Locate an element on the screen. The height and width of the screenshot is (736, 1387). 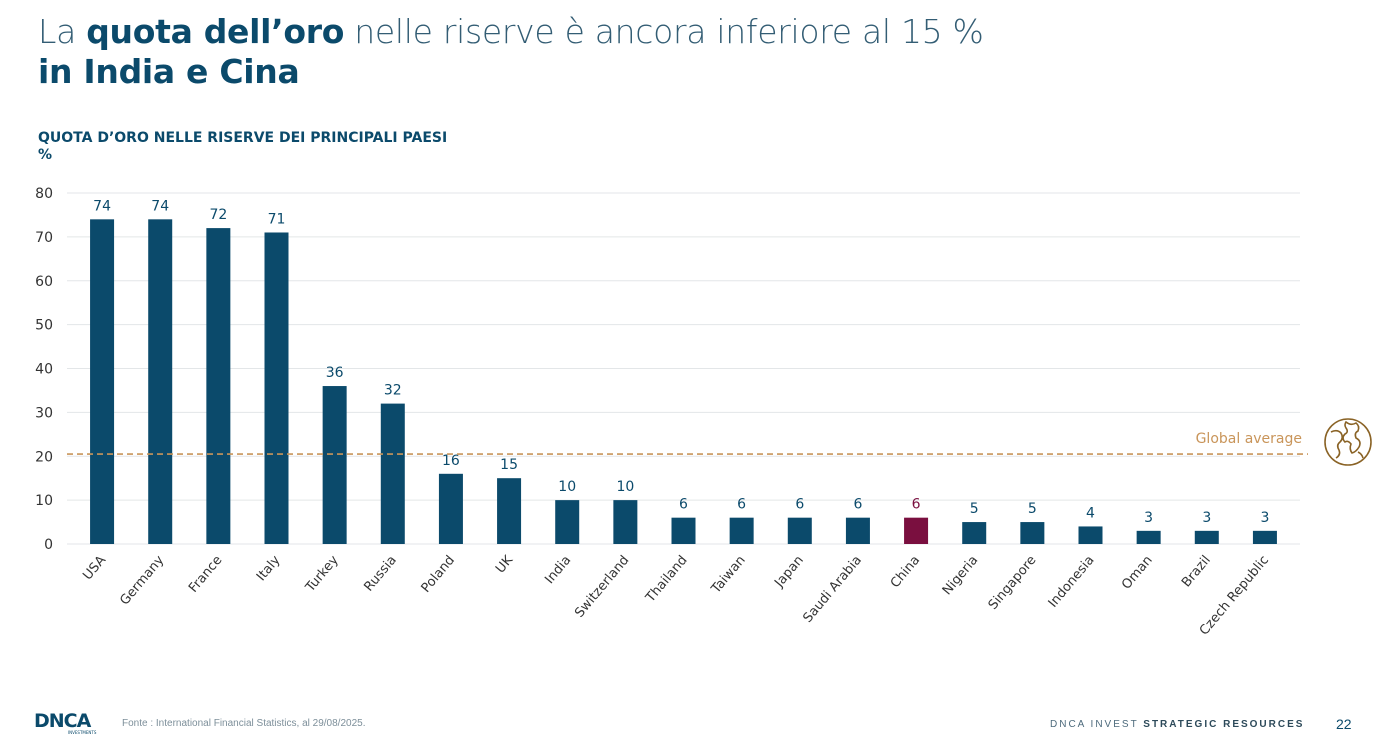
x-tick-label: Germany is located at coordinates (142, 581).